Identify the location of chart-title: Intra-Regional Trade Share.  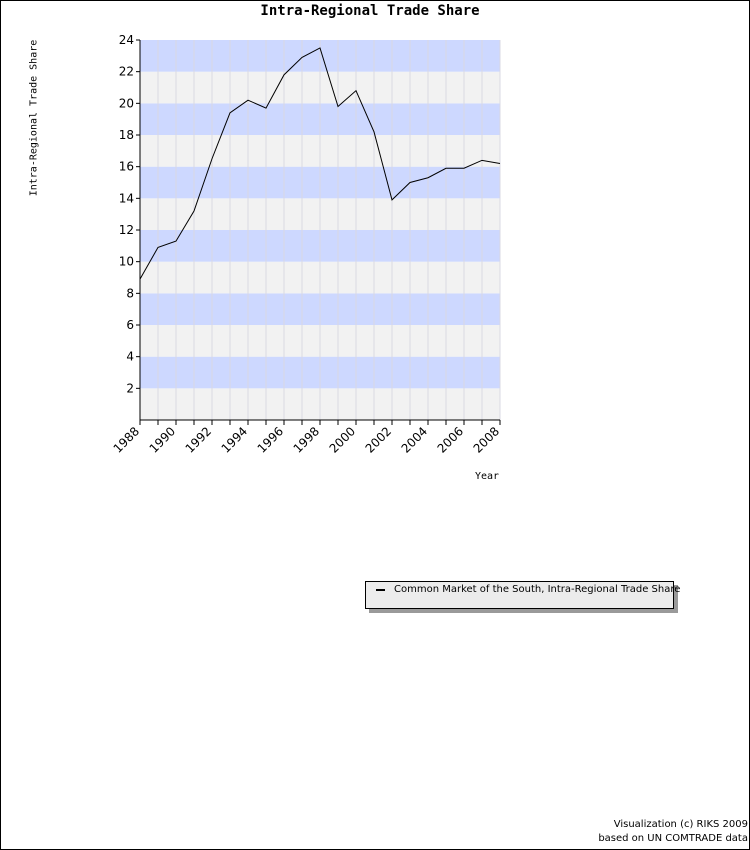
(370, 11).